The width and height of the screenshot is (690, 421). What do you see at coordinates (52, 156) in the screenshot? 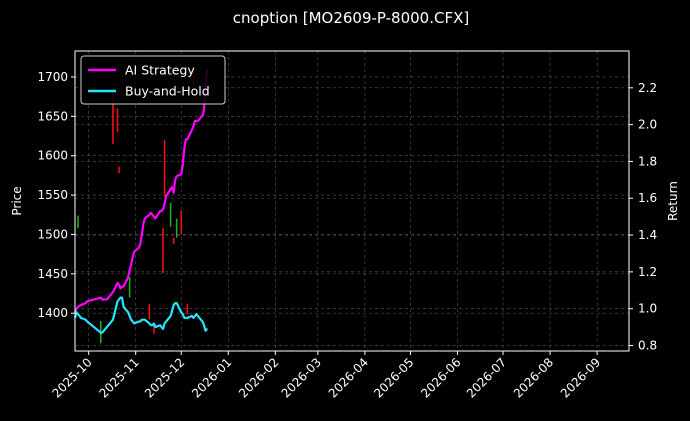
I see `y-tick-label-left: 1600` at bounding box center [52, 156].